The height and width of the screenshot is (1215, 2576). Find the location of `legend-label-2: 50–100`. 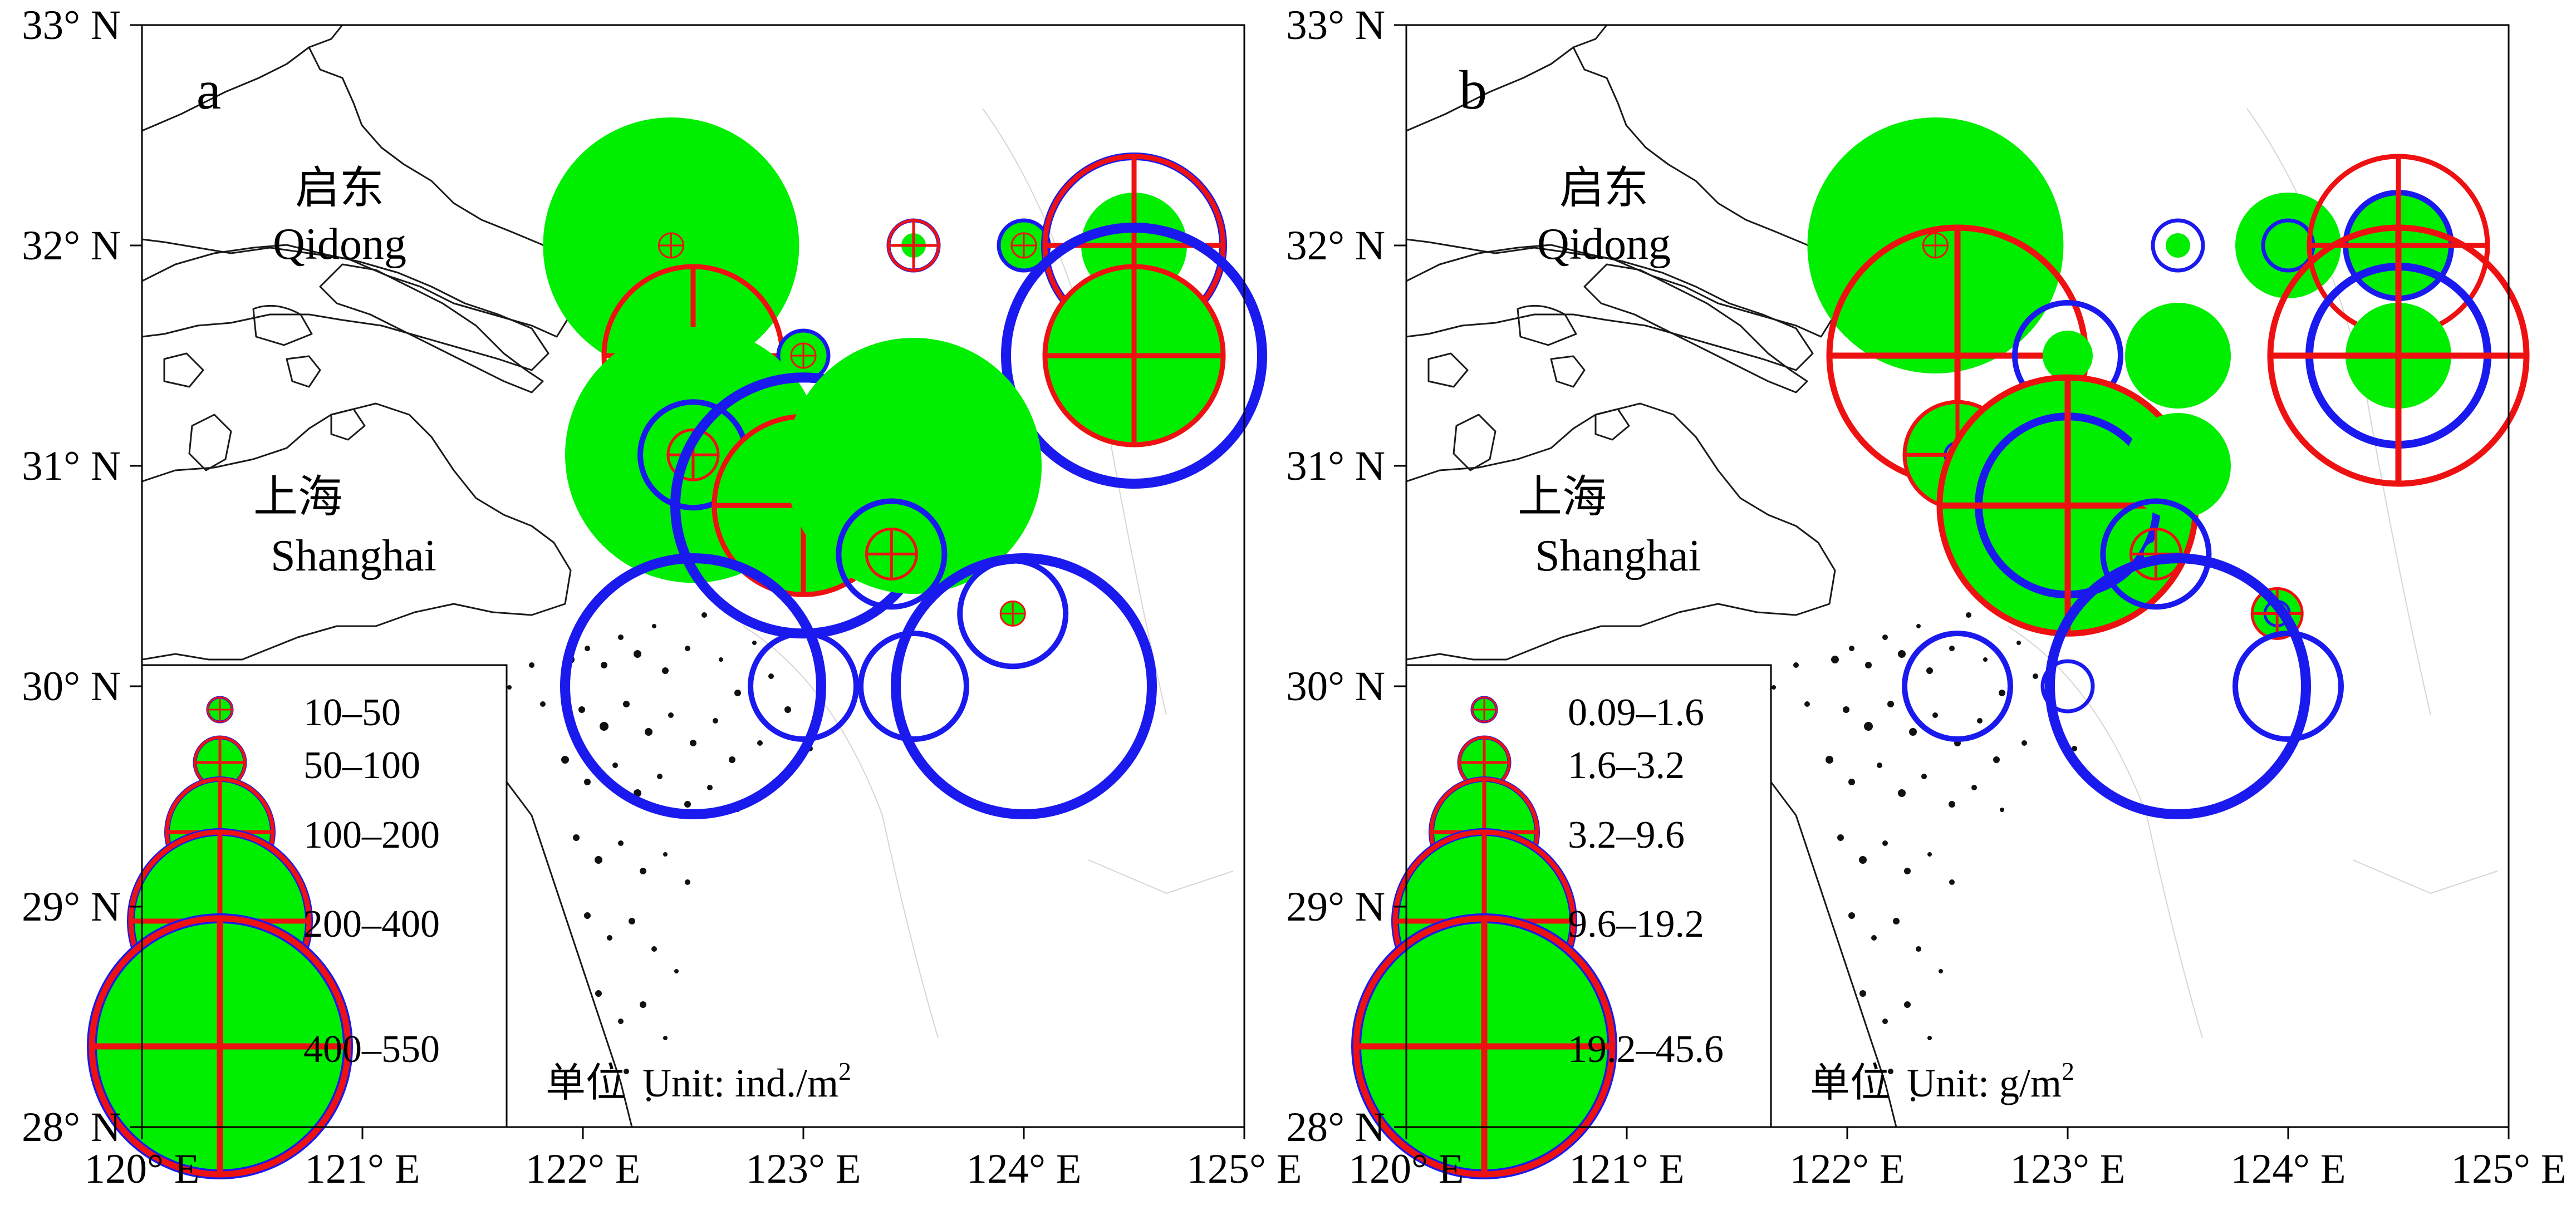

legend-label-2: 50–100 is located at coordinates (362, 765).